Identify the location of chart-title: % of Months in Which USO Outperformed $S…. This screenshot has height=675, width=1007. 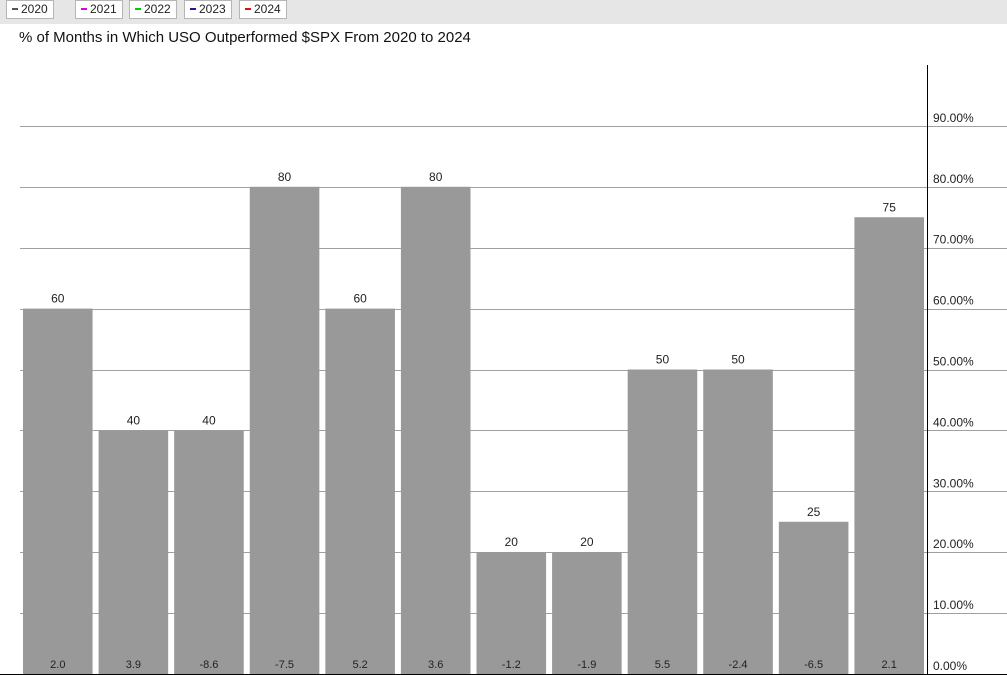
(245, 37).